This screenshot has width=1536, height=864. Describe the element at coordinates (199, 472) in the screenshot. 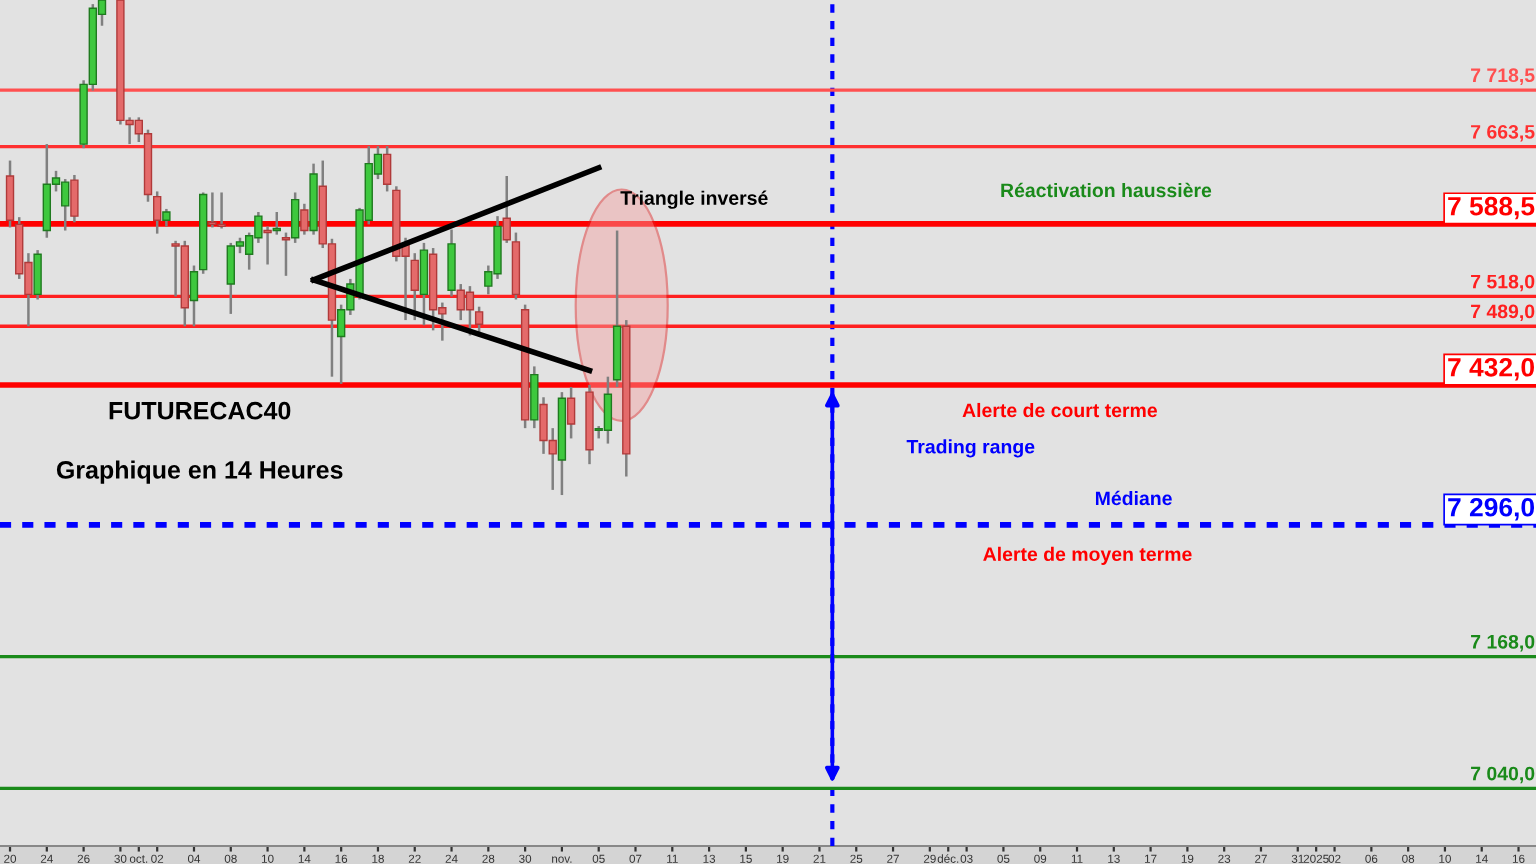

I see `text: Graphique en 14 Heures` at that location.